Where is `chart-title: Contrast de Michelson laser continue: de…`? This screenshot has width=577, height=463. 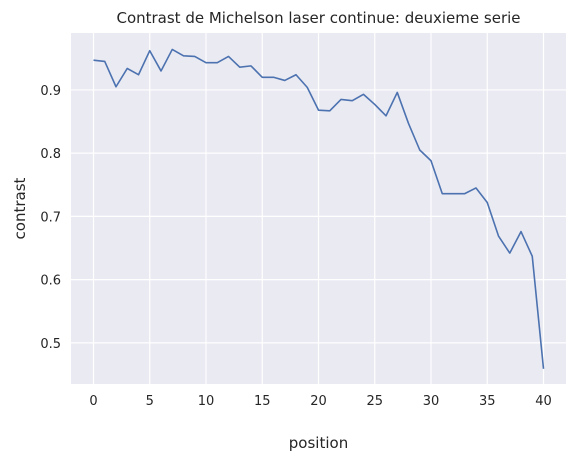 chart-title: Contrast de Michelson laser continue: de… is located at coordinates (318, 18).